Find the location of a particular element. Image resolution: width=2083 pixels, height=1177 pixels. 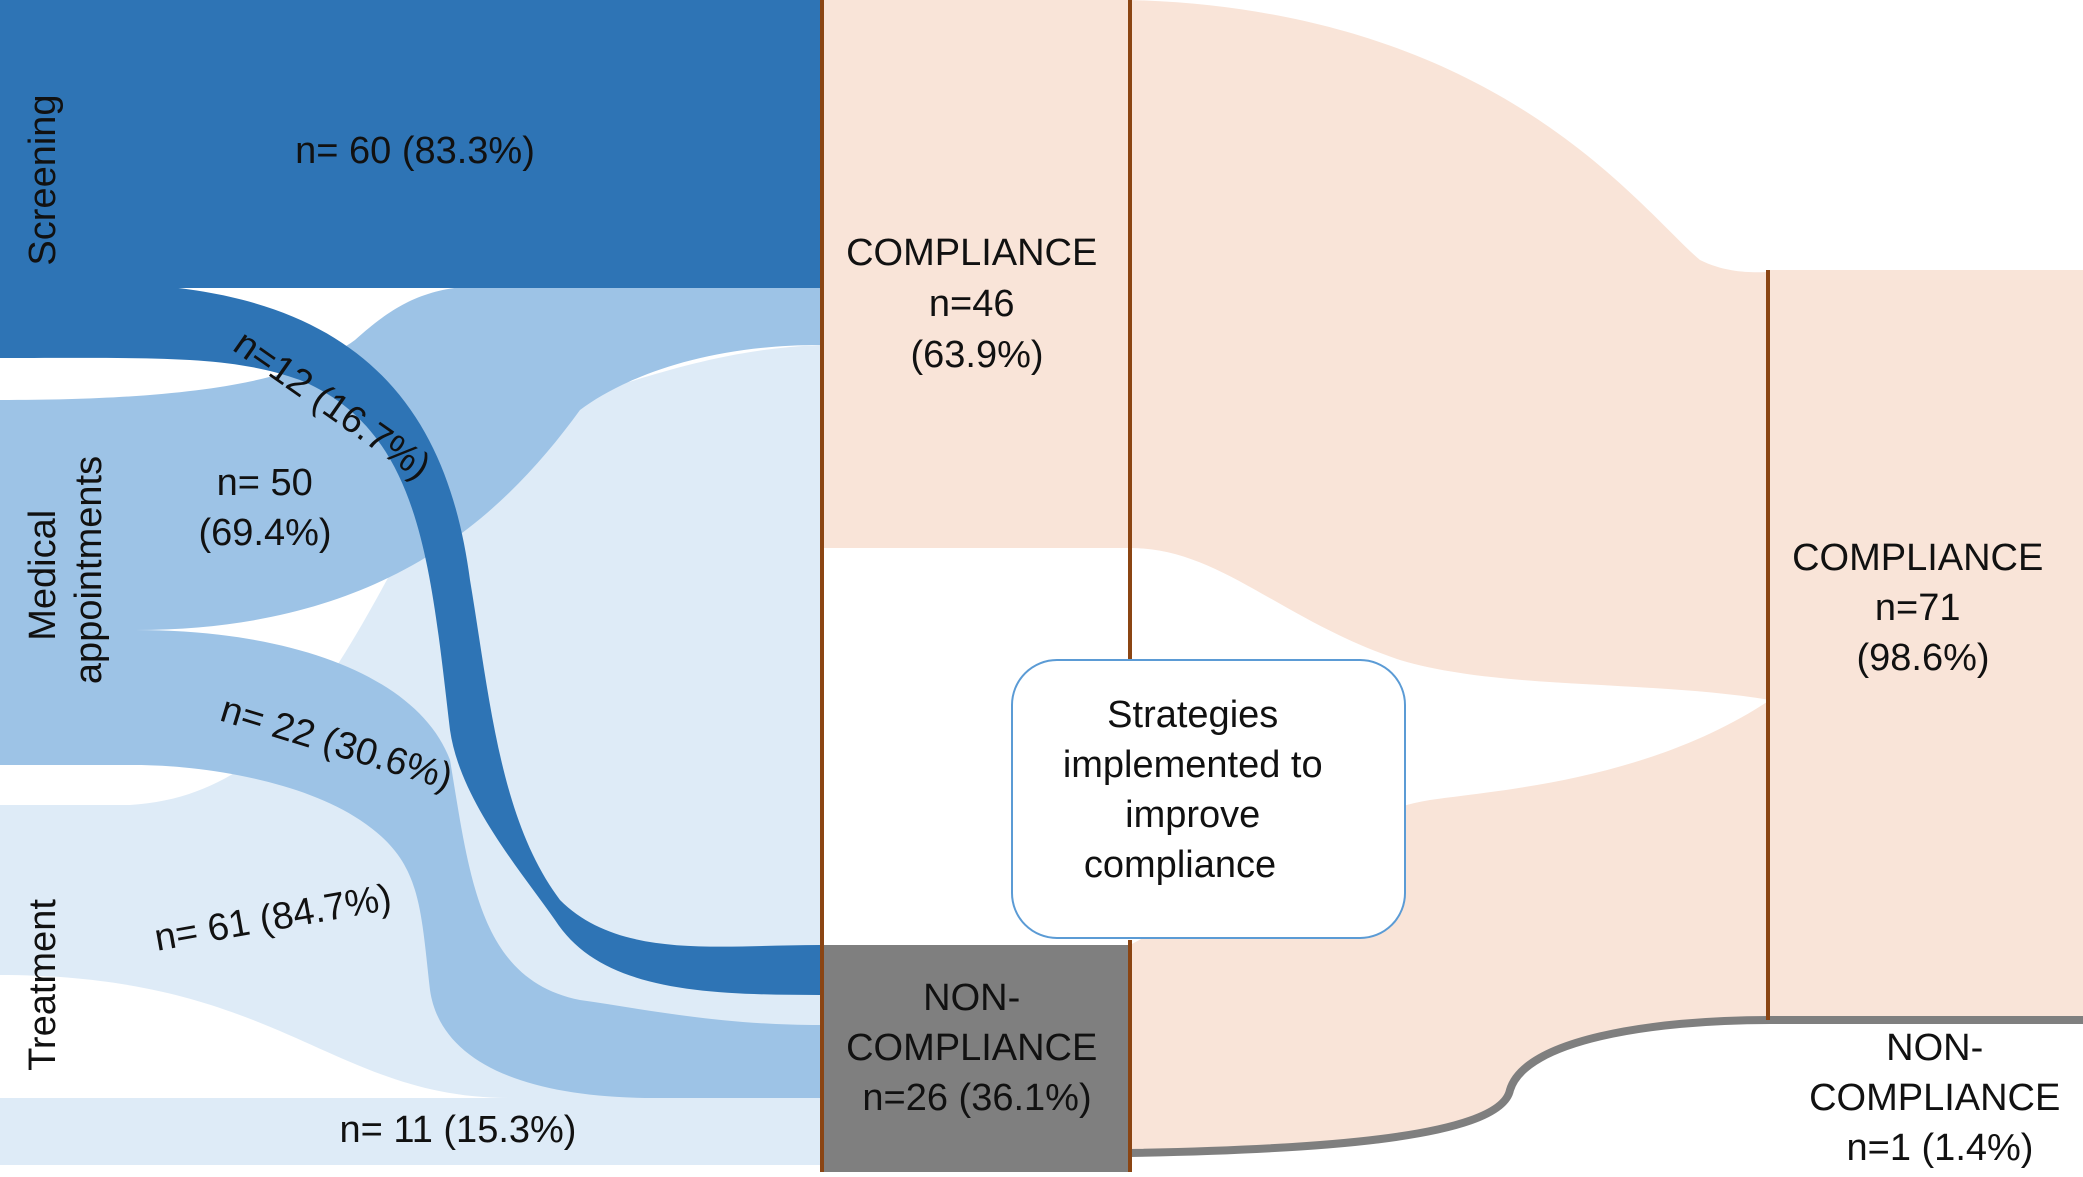

flow-final-noncompliance is located at coordinates (1606, 1086).